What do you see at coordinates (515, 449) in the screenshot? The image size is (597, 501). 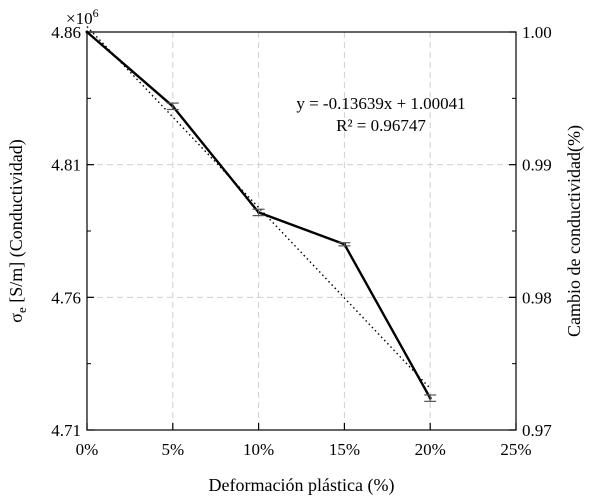 I see `x-tick-label: 25%` at bounding box center [515, 449].